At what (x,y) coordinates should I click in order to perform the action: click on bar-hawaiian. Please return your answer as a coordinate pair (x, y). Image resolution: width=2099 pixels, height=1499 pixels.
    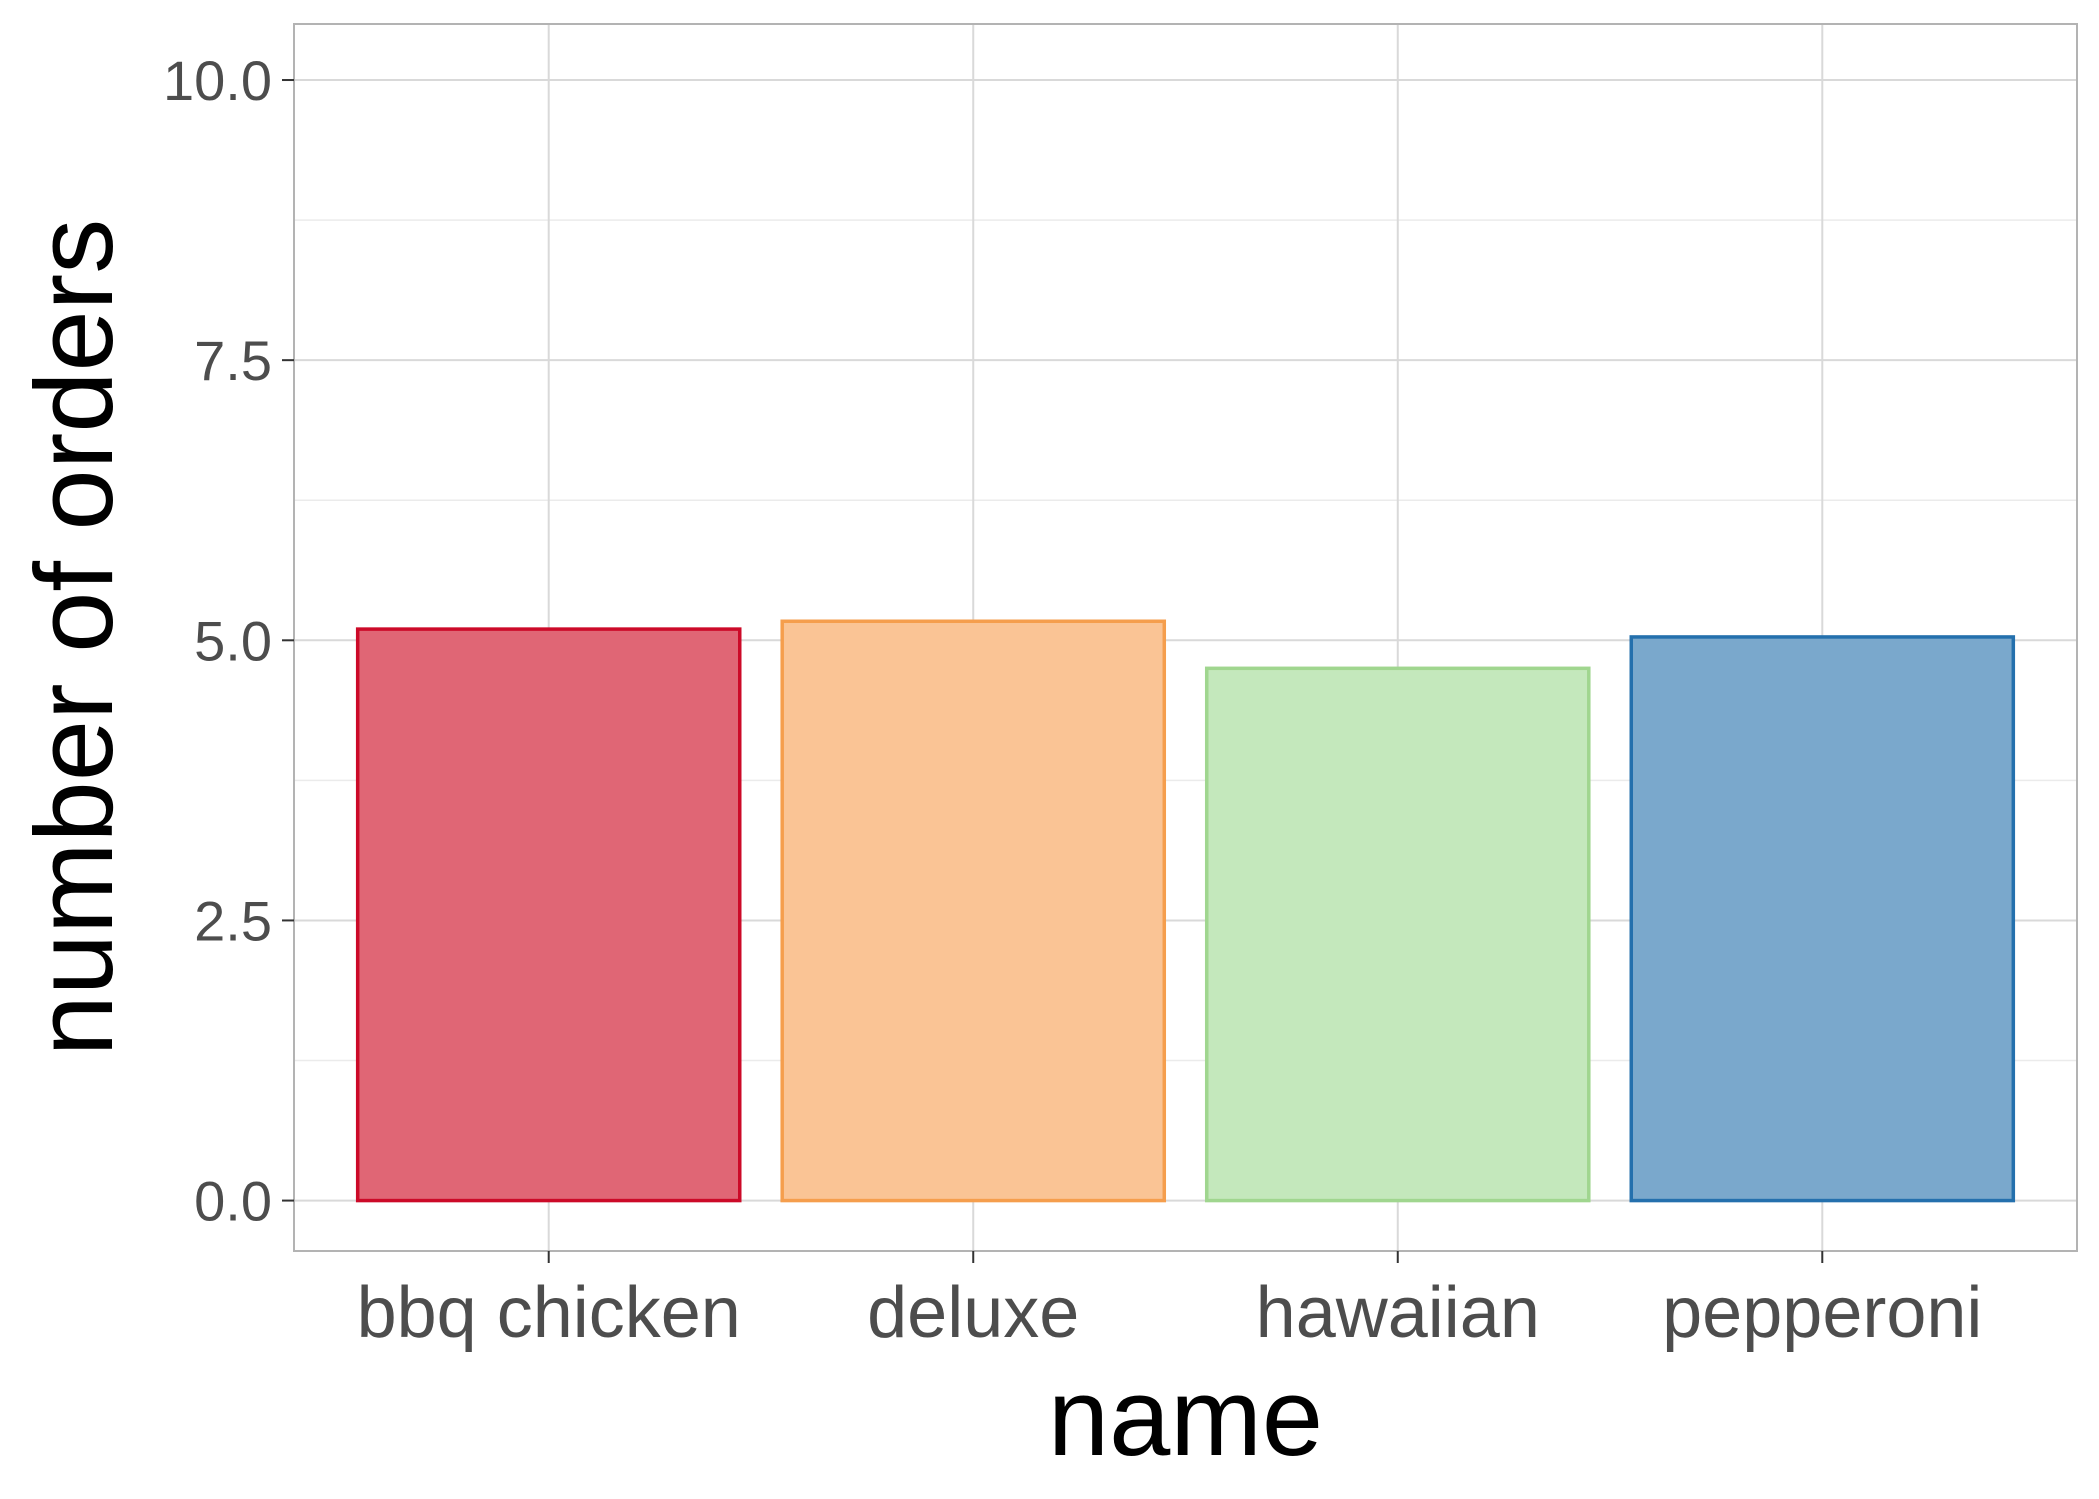
    Looking at the image, I should click on (1397, 934).